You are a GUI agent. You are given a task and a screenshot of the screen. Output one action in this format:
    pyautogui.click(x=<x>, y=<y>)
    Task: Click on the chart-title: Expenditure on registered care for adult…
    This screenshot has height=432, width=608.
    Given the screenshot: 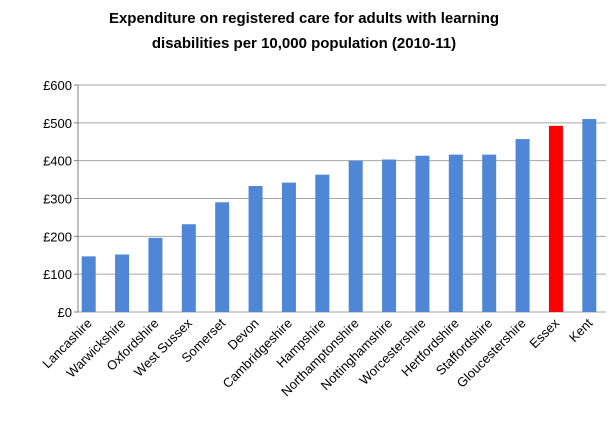 What is the action you would take?
    pyautogui.click(x=304, y=31)
    